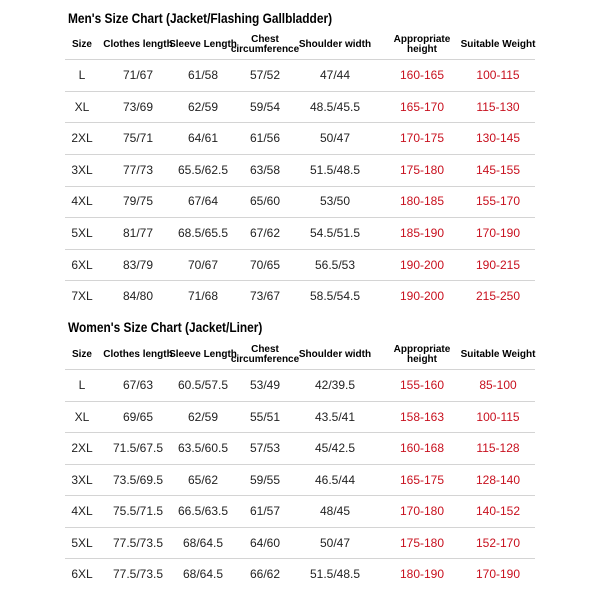 This screenshot has height=600, width=600. What do you see at coordinates (203, 264) in the screenshot?
I see `table-cell: 70/67` at bounding box center [203, 264].